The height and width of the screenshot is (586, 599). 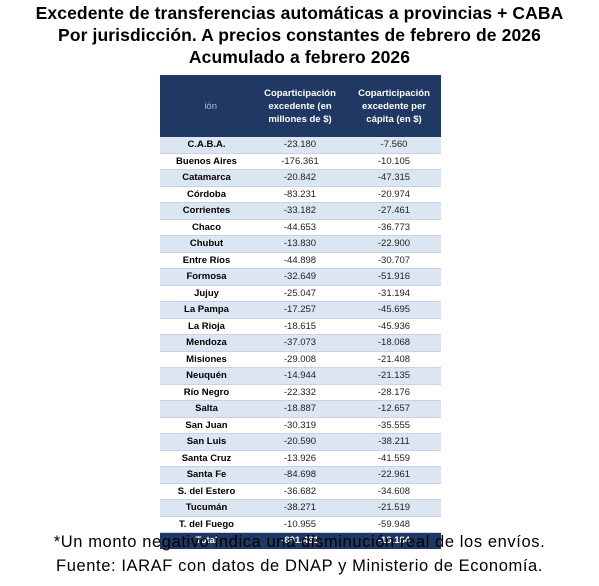 What do you see at coordinates (206, 178) in the screenshot?
I see `row-jurisdiction: Catamarca` at bounding box center [206, 178].